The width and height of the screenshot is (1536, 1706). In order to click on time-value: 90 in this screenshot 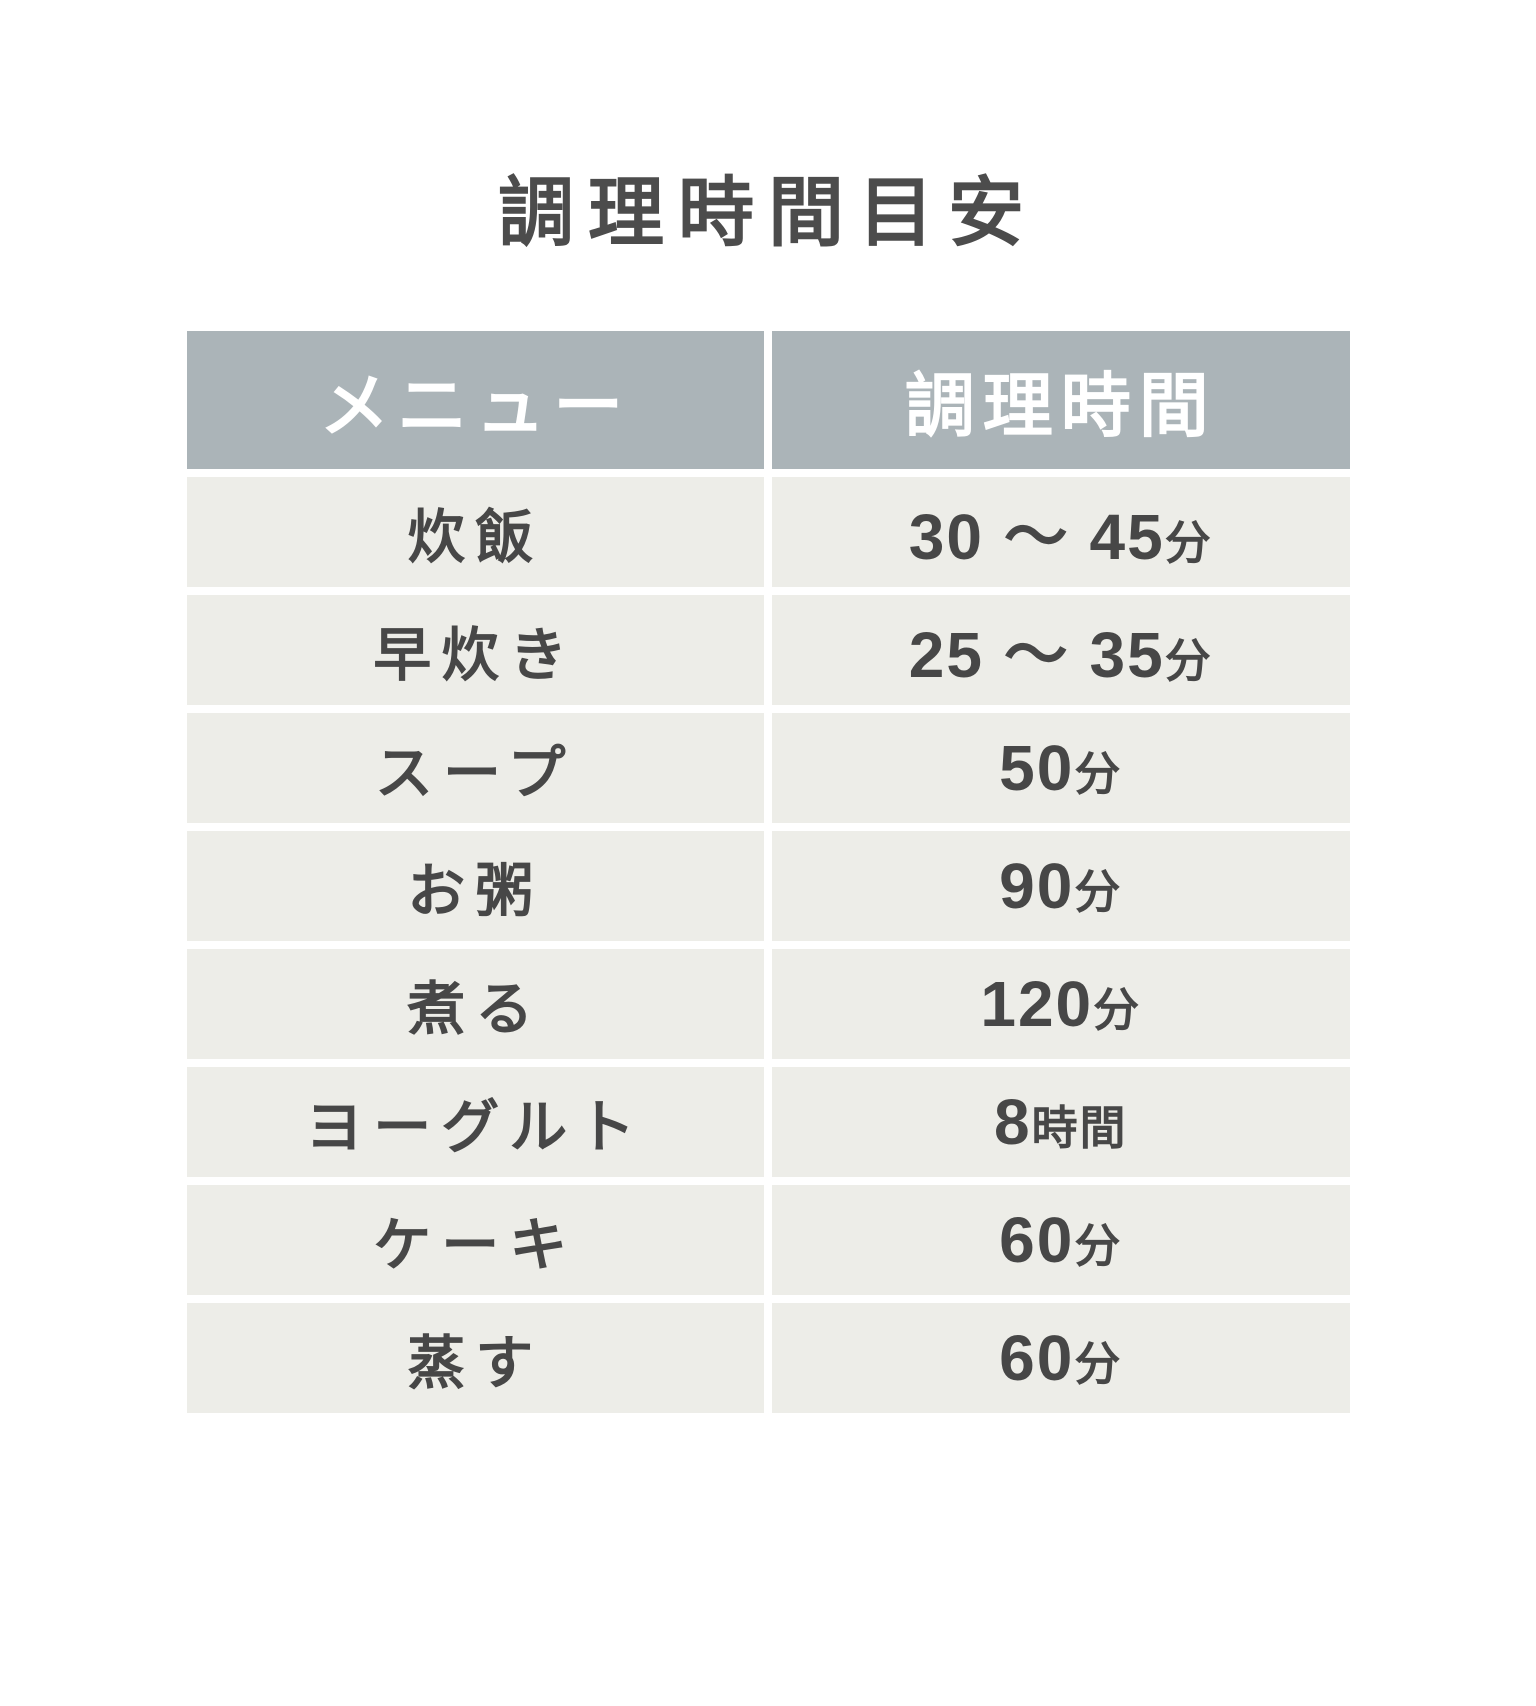, I will do `click(1037, 886)`.